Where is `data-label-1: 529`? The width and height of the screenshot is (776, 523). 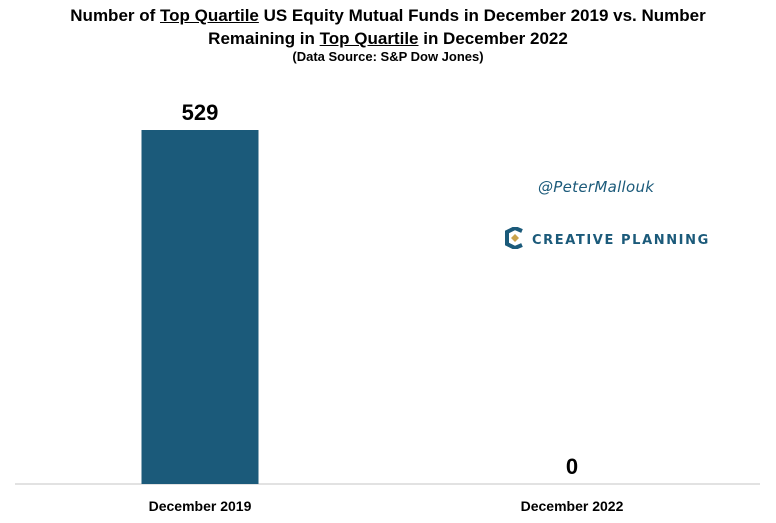 data-label-1: 529 is located at coordinates (200, 112).